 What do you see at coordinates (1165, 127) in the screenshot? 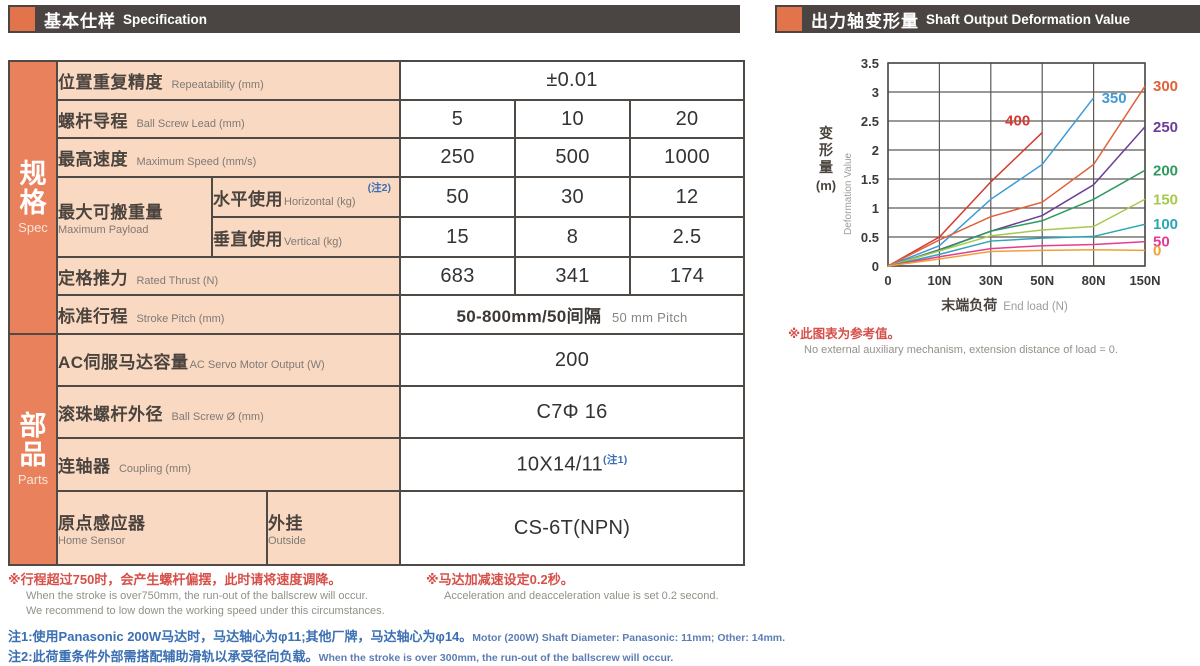
I see `svg-text: 250` at bounding box center [1165, 127].